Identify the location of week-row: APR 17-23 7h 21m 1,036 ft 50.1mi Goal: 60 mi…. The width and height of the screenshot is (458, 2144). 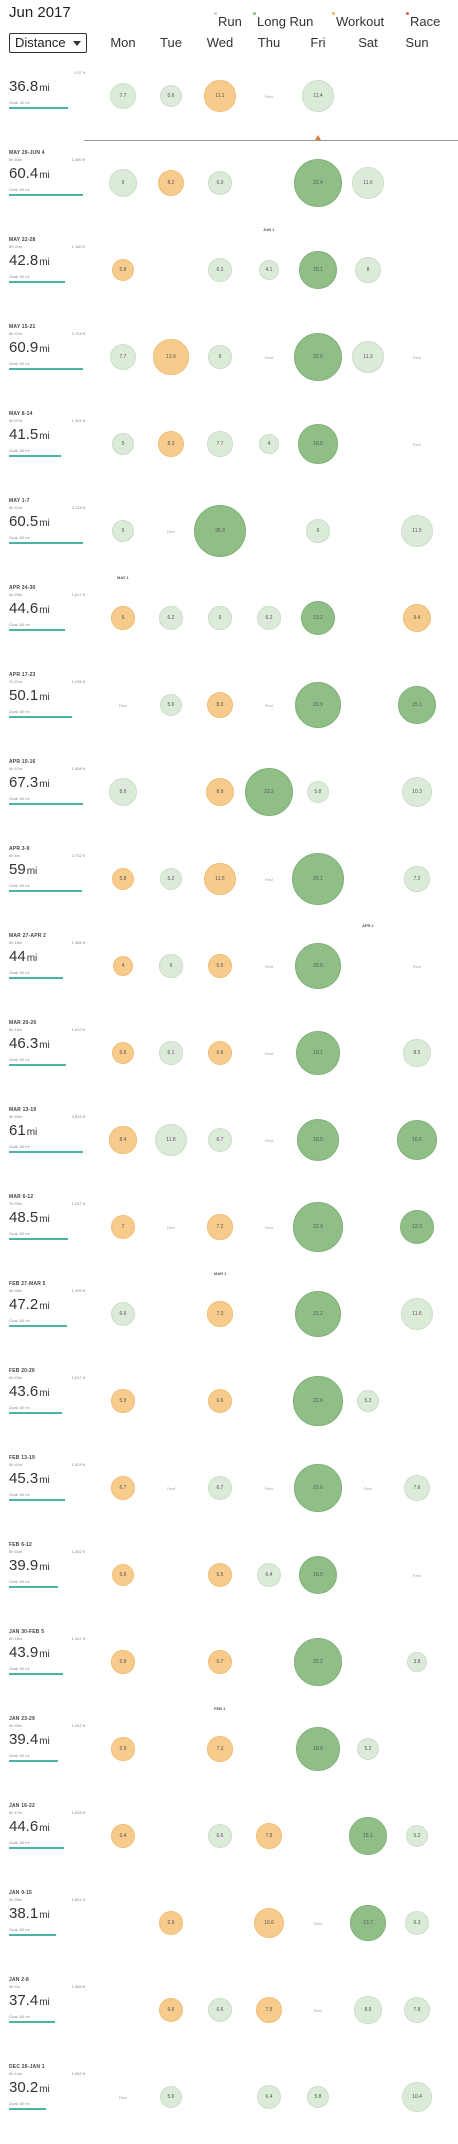
(229, 708).